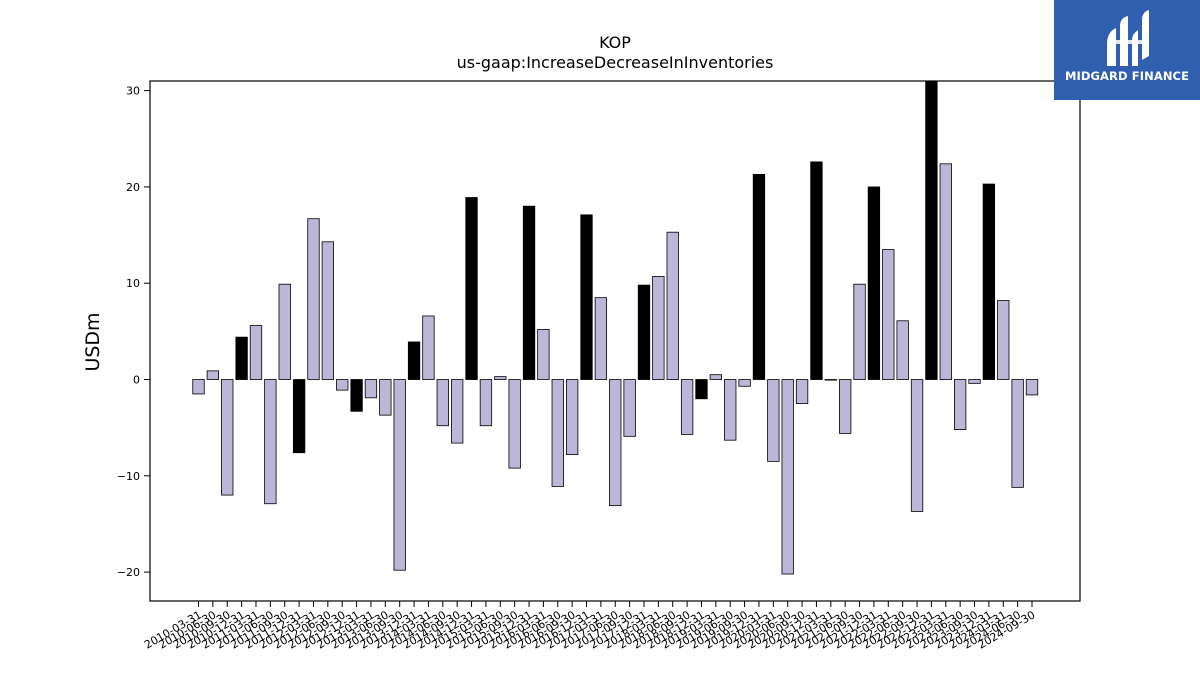 This screenshot has height=675, width=1200. Describe the element at coordinates (136, 380) in the screenshot. I see `y-tick-label: 0` at that location.